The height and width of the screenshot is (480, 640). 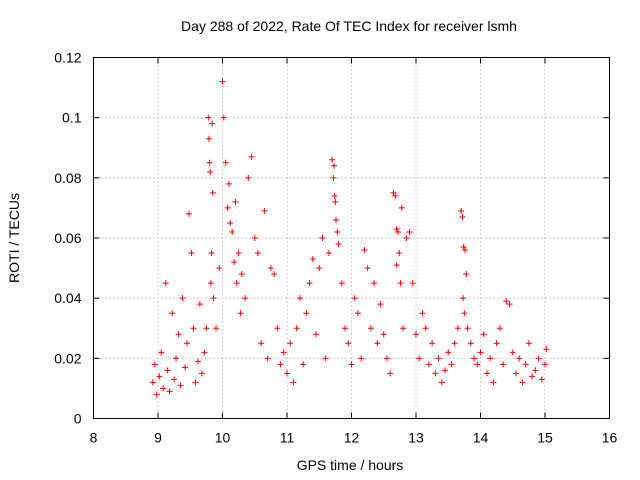 What do you see at coordinates (350, 465) in the screenshot?
I see `x-axis-label: GPS time / hours` at bounding box center [350, 465].